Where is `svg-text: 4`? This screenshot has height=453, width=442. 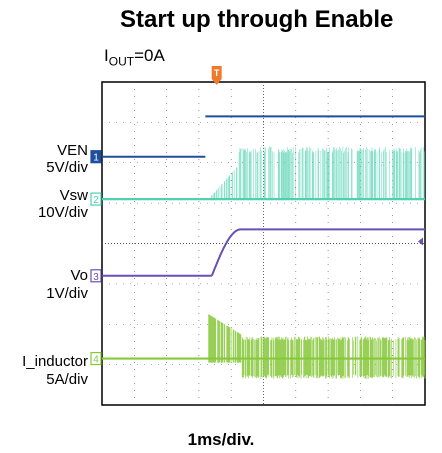
svg-text: 4 is located at coordinates (96, 360).